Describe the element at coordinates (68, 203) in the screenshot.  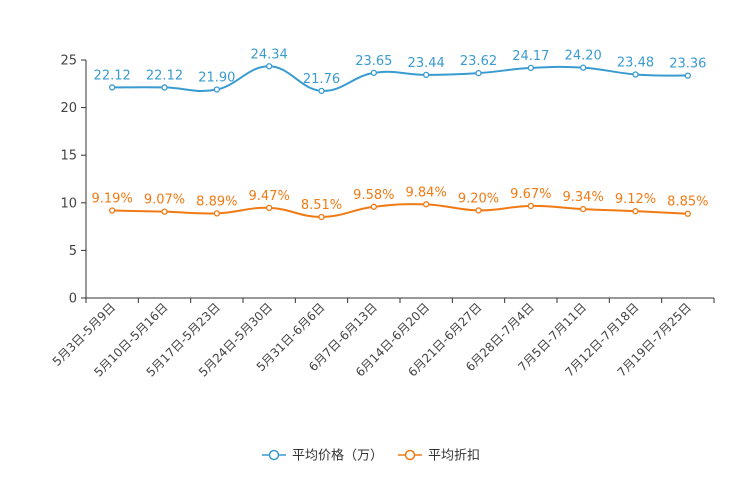
I see `y-tick-label: 10` at that location.